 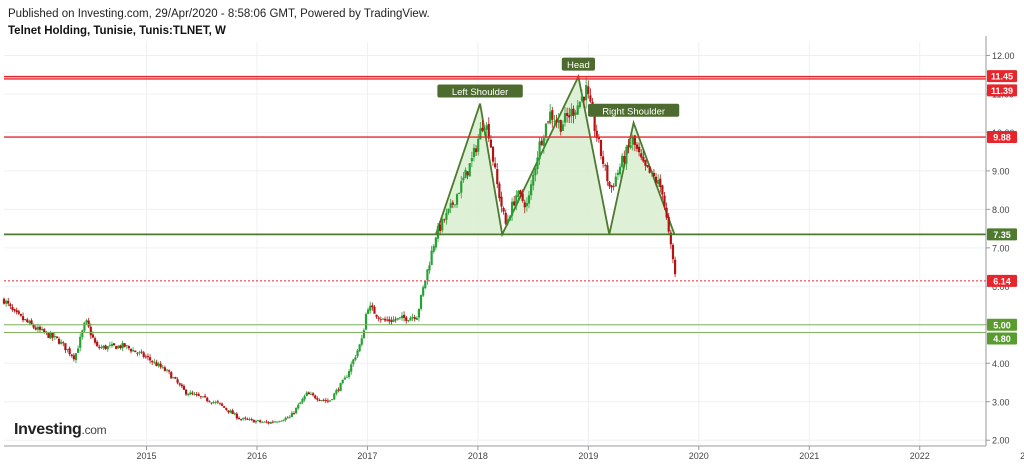 I want to click on x-tick-label: 2019, so click(x=588, y=456).